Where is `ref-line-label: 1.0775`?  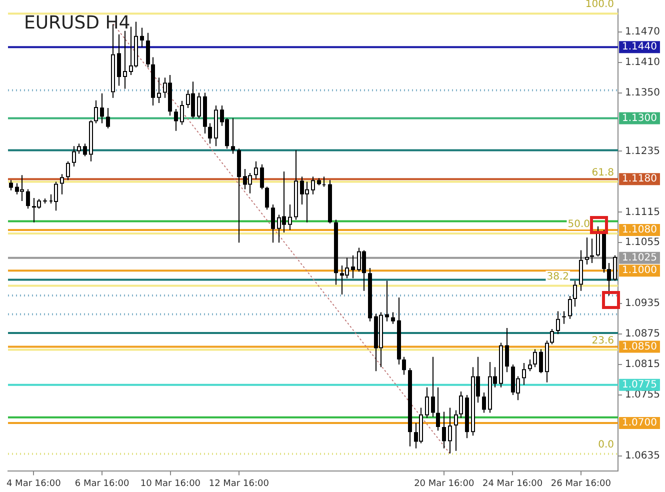
ref-line-label: 1.0775 is located at coordinates (639, 384).